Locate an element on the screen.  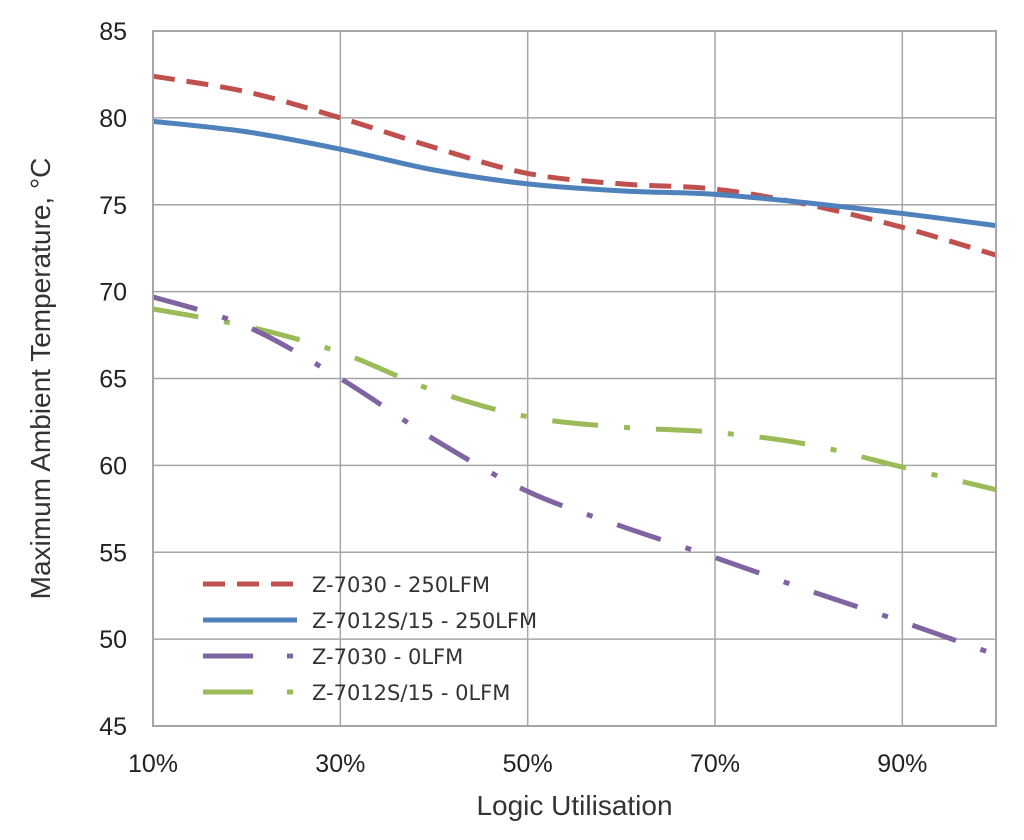
x-tick-label: 30% is located at coordinates (340, 764).